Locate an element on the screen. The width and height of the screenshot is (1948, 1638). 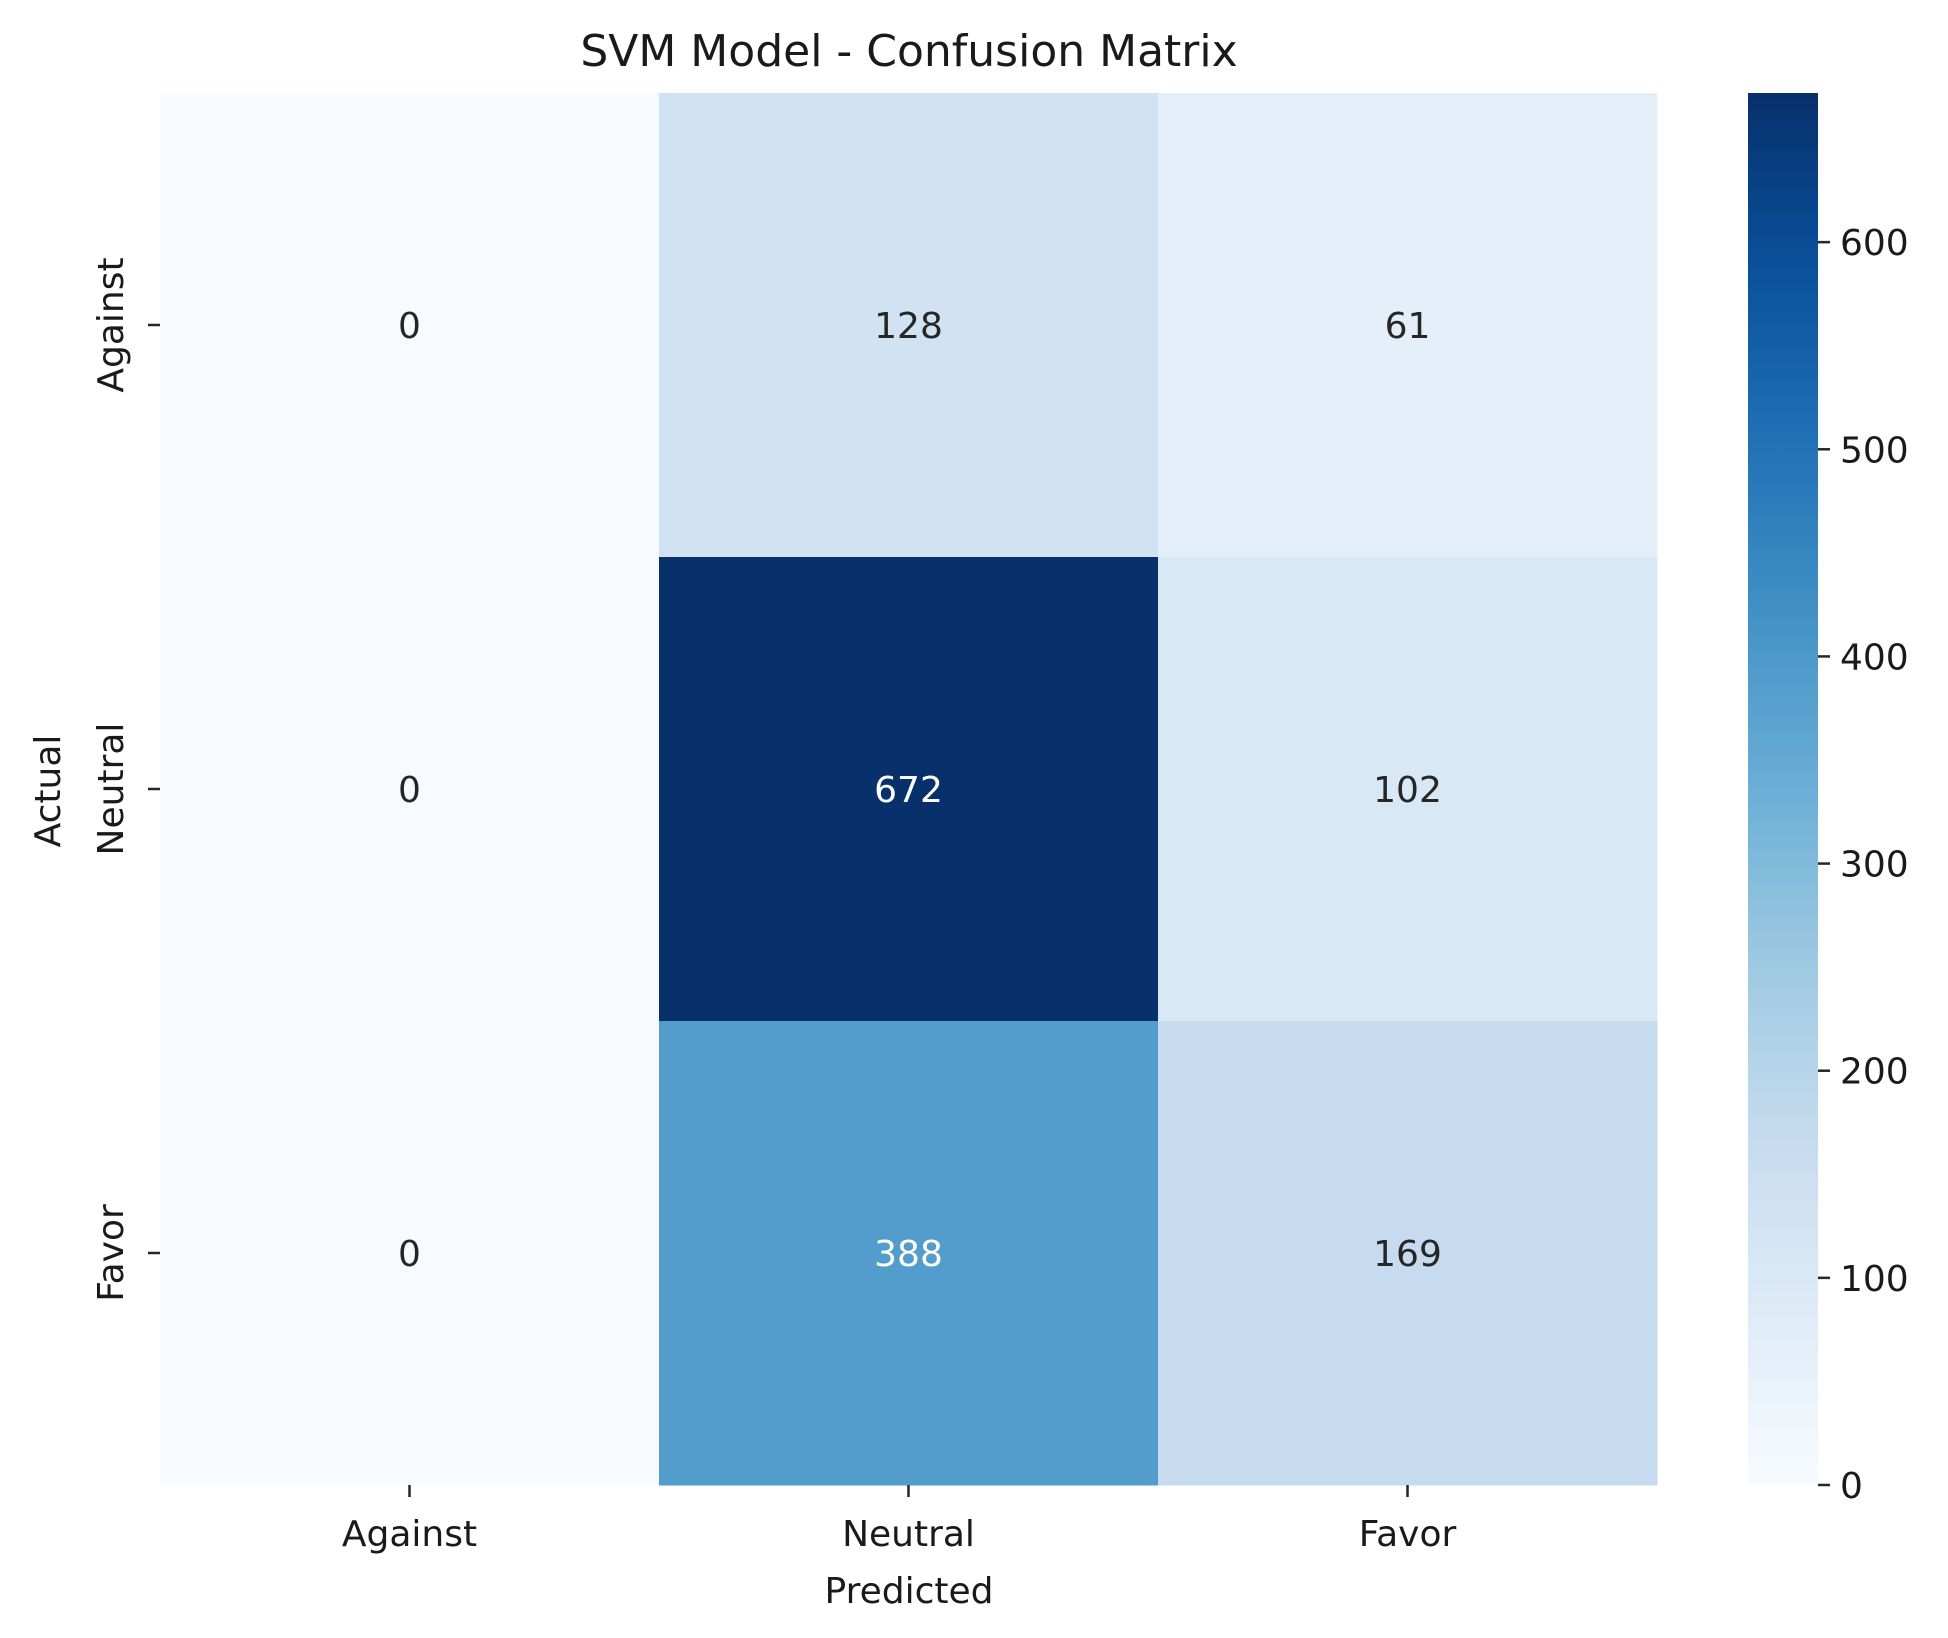
cell-value-label: 672 is located at coordinates (908, 790).